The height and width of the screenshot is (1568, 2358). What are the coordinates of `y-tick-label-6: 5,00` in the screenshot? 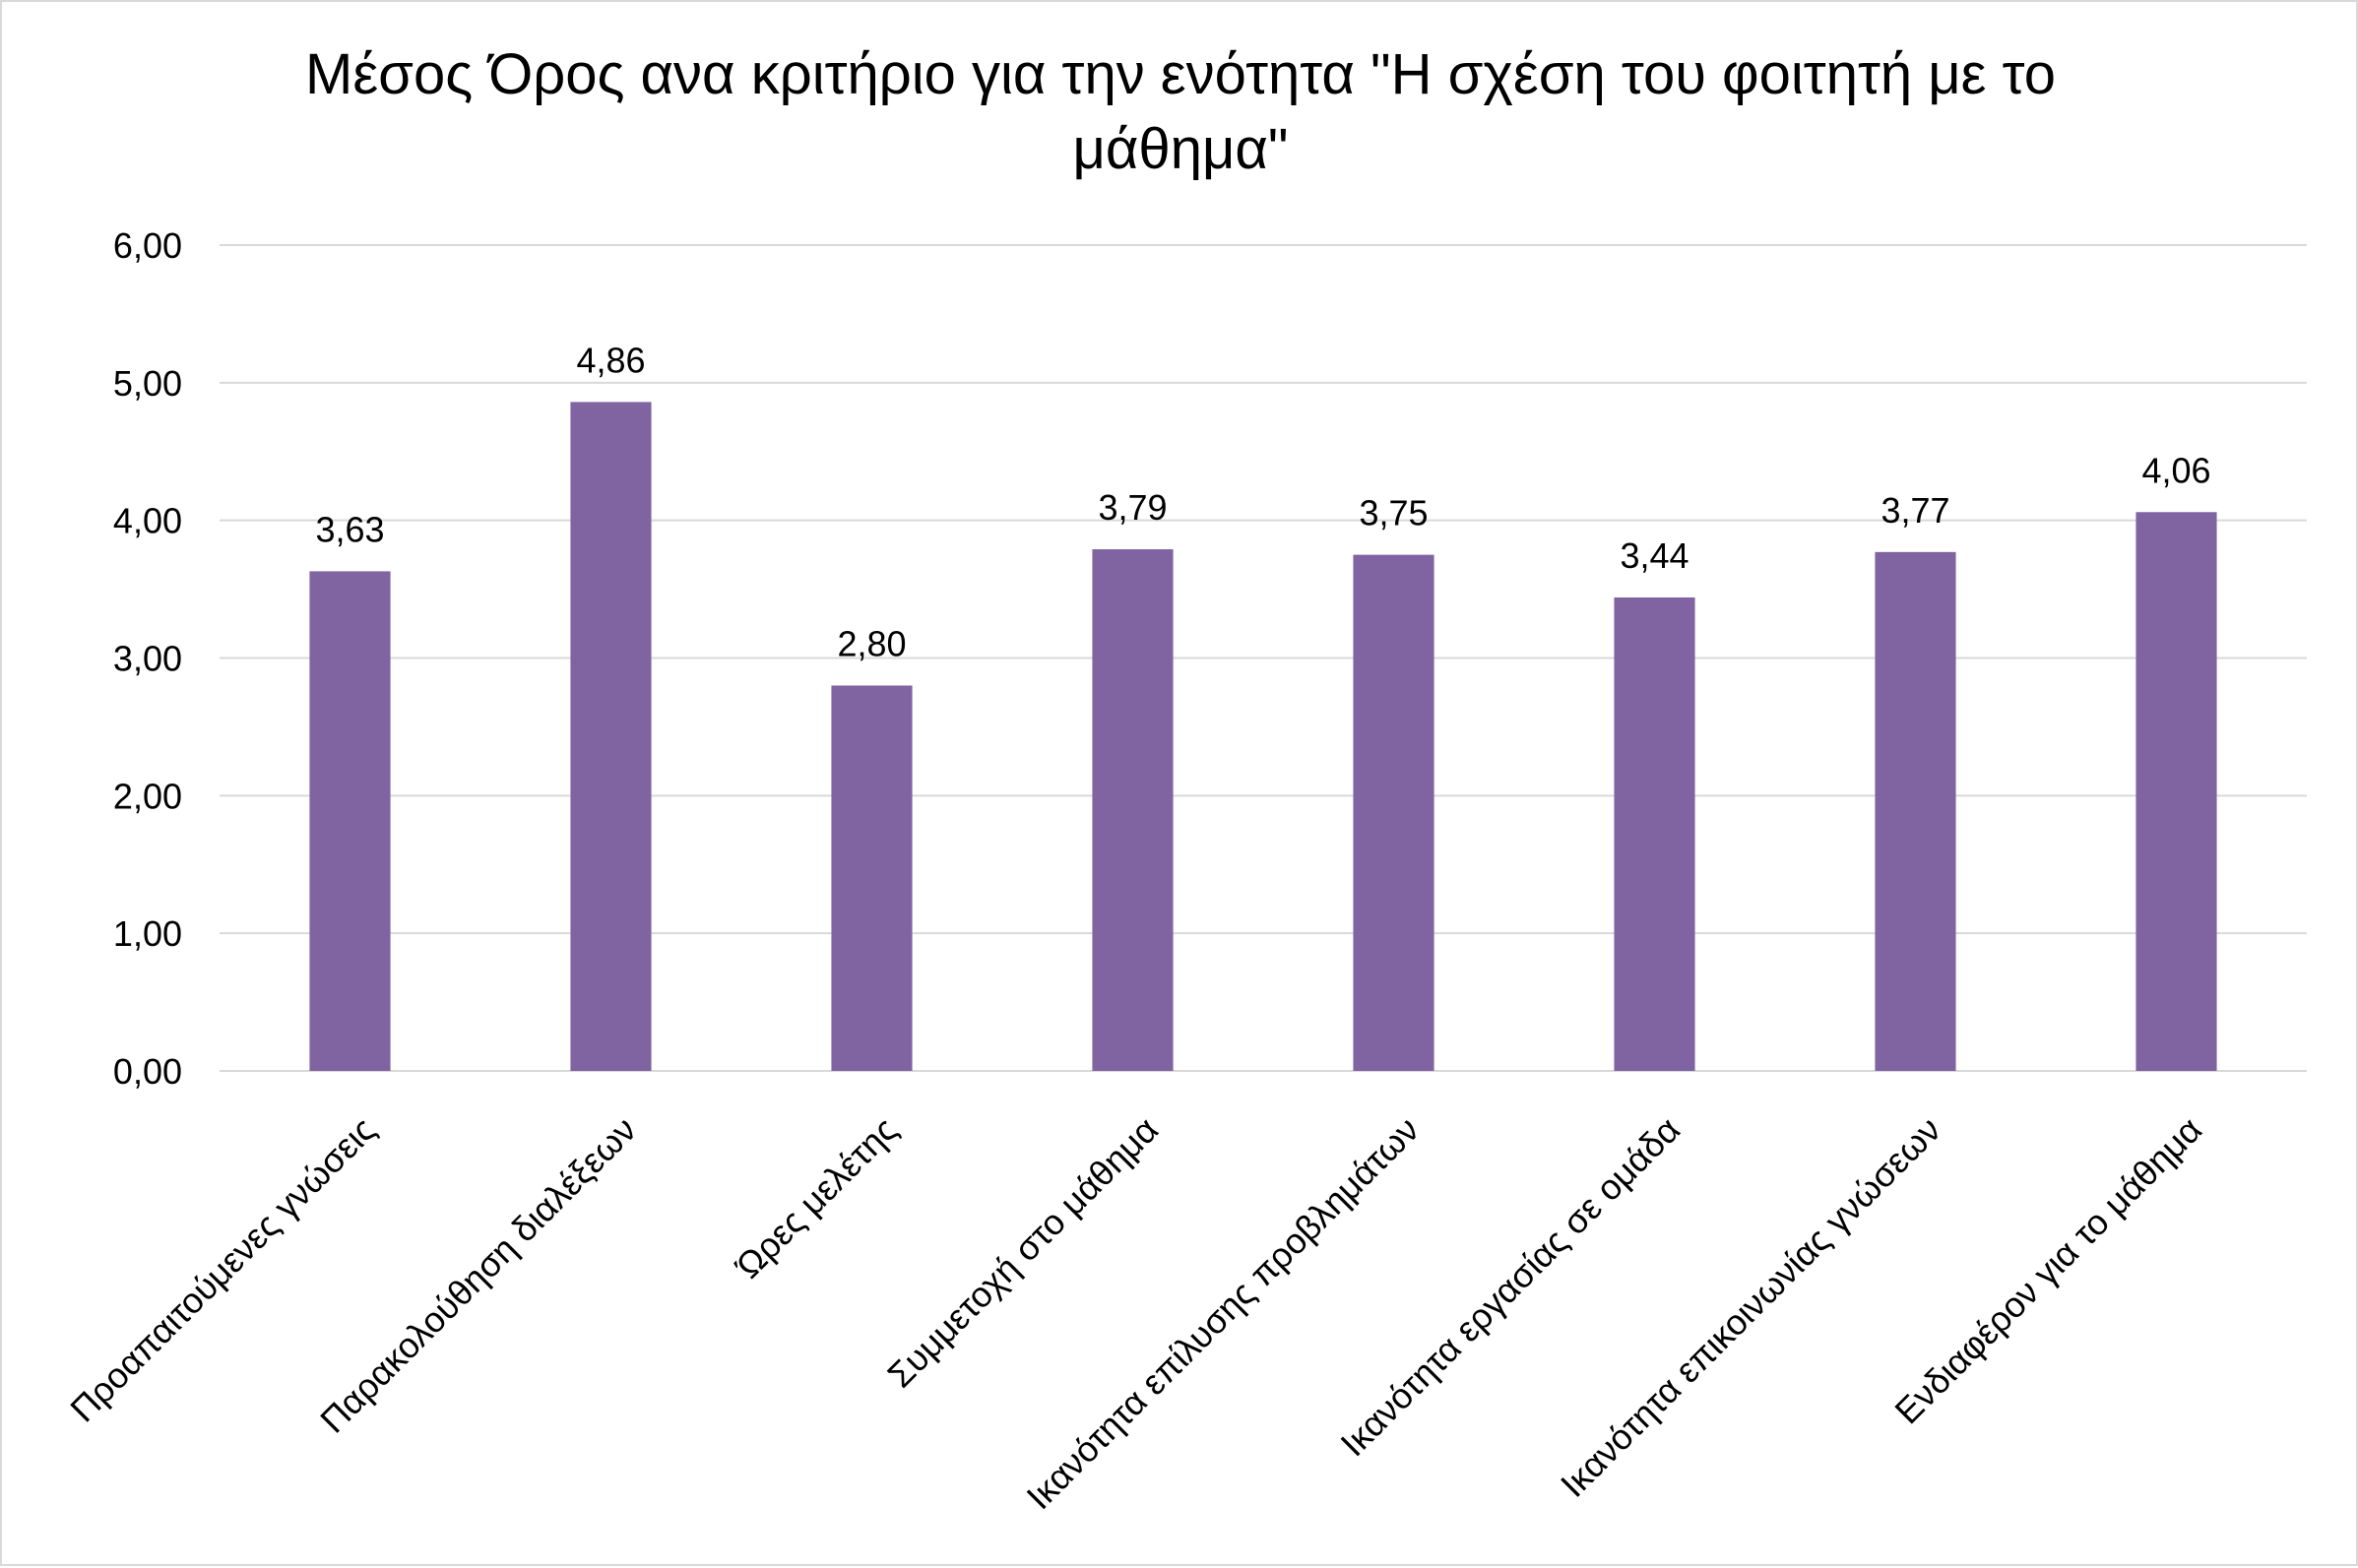 It's located at (147, 383).